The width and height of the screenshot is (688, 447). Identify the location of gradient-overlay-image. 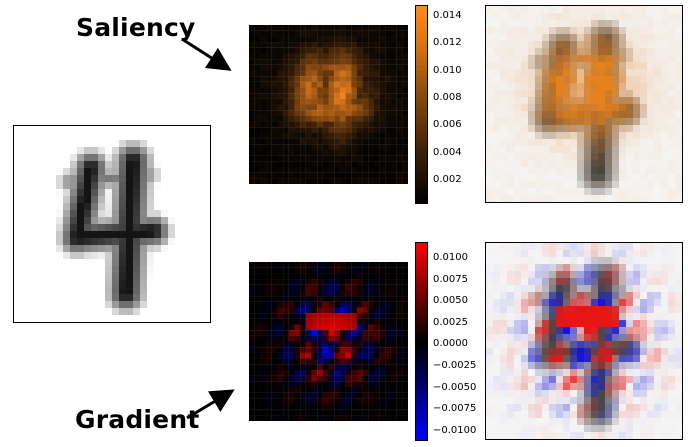
(584, 341).